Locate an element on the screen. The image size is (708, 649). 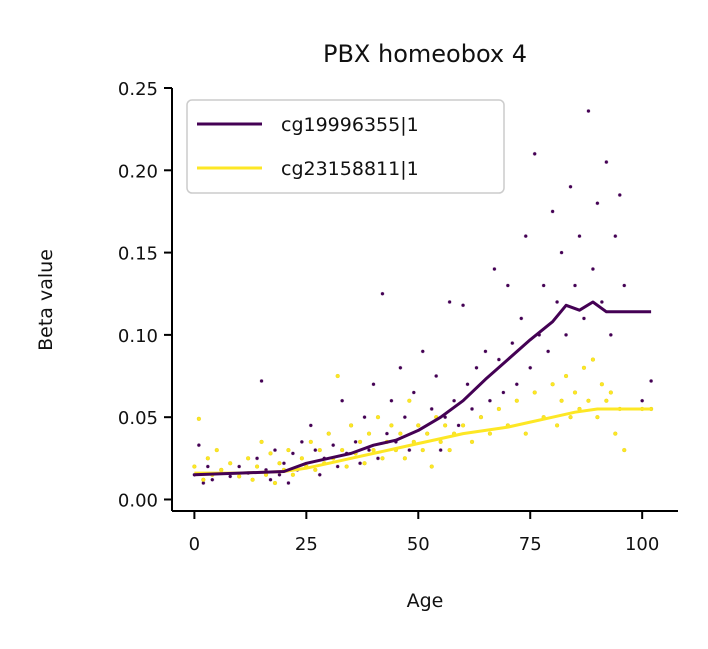
y-tick-label: 0.00 is located at coordinates (138, 500).